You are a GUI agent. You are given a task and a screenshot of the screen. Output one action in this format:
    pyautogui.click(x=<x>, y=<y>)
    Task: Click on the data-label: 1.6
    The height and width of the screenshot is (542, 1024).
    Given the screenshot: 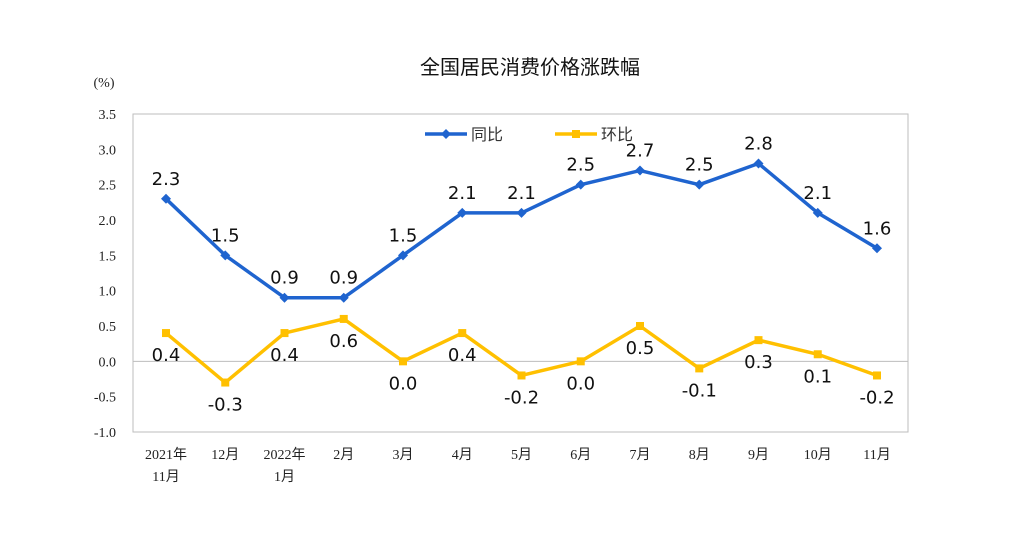 What is the action you would take?
    pyautogui.click(x=877, y=228)
    